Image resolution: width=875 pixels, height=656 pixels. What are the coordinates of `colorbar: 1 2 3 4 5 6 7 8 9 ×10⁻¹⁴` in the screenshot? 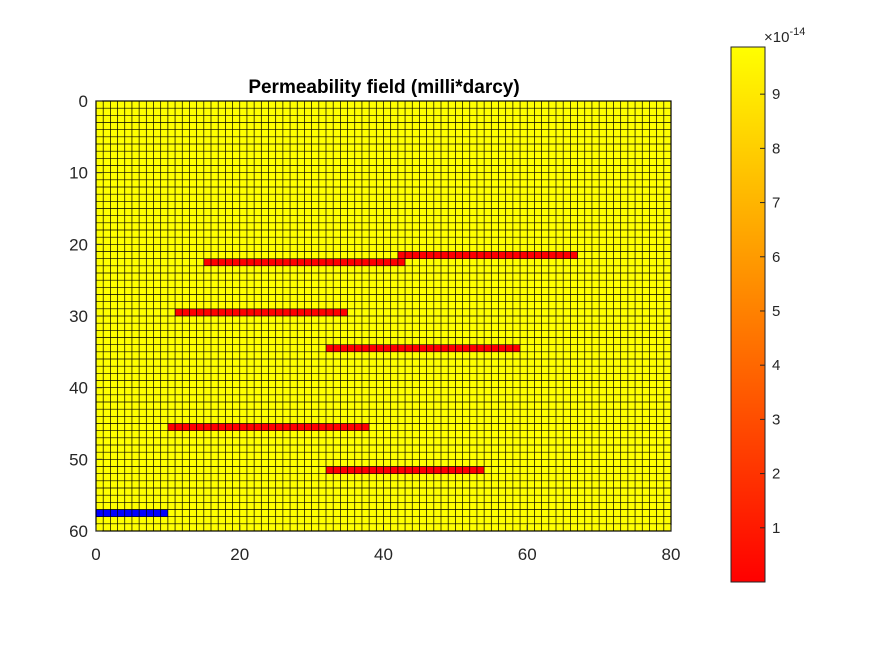 It's located at (767, 304).